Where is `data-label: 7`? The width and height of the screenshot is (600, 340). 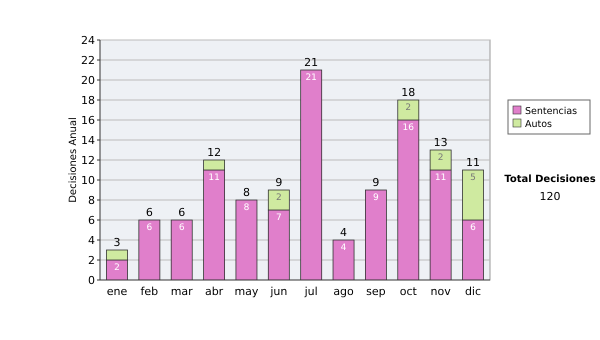 data-label: 7 is located at coordinates (279, 218).